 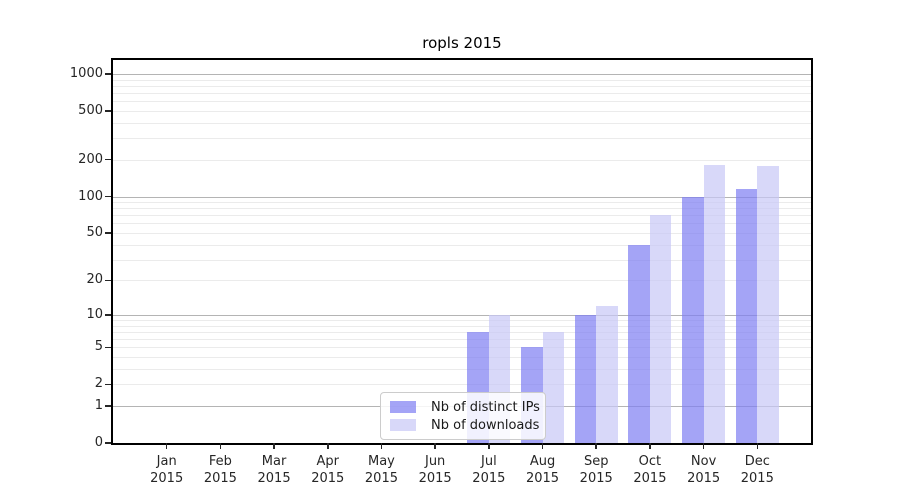 What do you see at coordinates (757, 470) in the screenshot?
I see `x-axis-tick-label: Dec 2015` at bounding box center [757, 470].